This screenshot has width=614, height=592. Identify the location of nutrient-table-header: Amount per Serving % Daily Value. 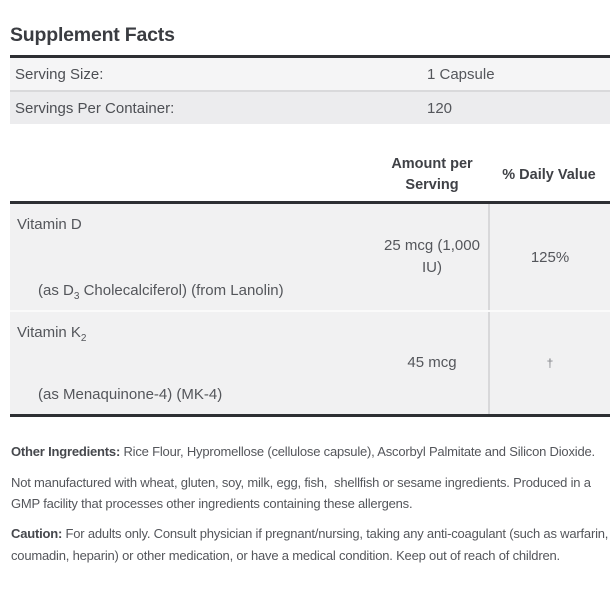
(310, 162).